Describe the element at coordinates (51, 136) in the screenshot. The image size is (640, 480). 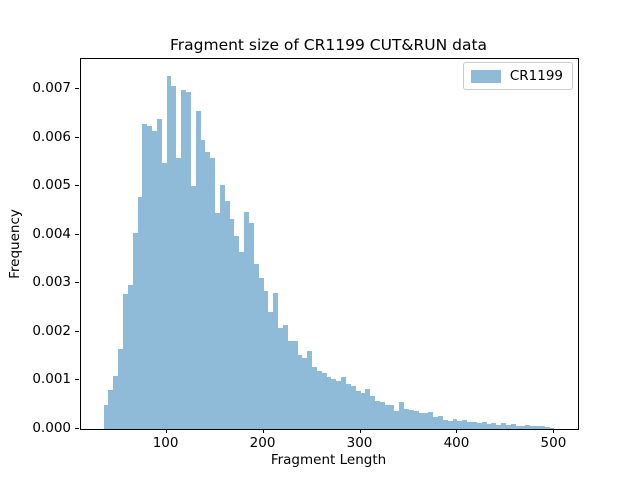
I see `y-tick-label: 0.006` at that location.